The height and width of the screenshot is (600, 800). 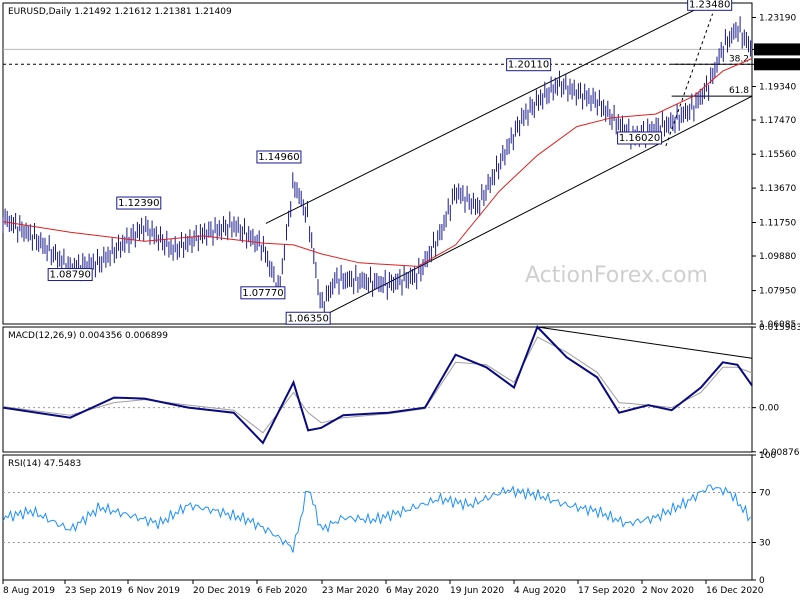 I want to click on annotation-label-4: 1.06350, so click(x=307, y=318).